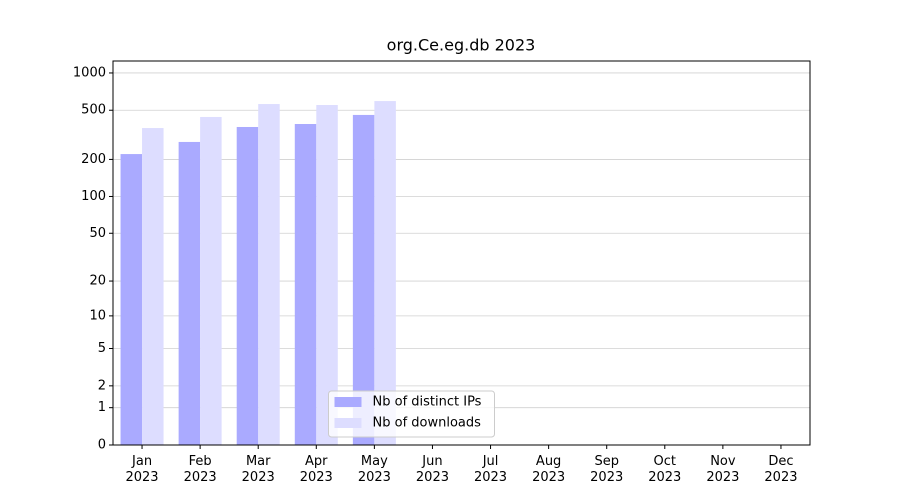  I want to click on y-tick-label: 50, so click(97, 233).